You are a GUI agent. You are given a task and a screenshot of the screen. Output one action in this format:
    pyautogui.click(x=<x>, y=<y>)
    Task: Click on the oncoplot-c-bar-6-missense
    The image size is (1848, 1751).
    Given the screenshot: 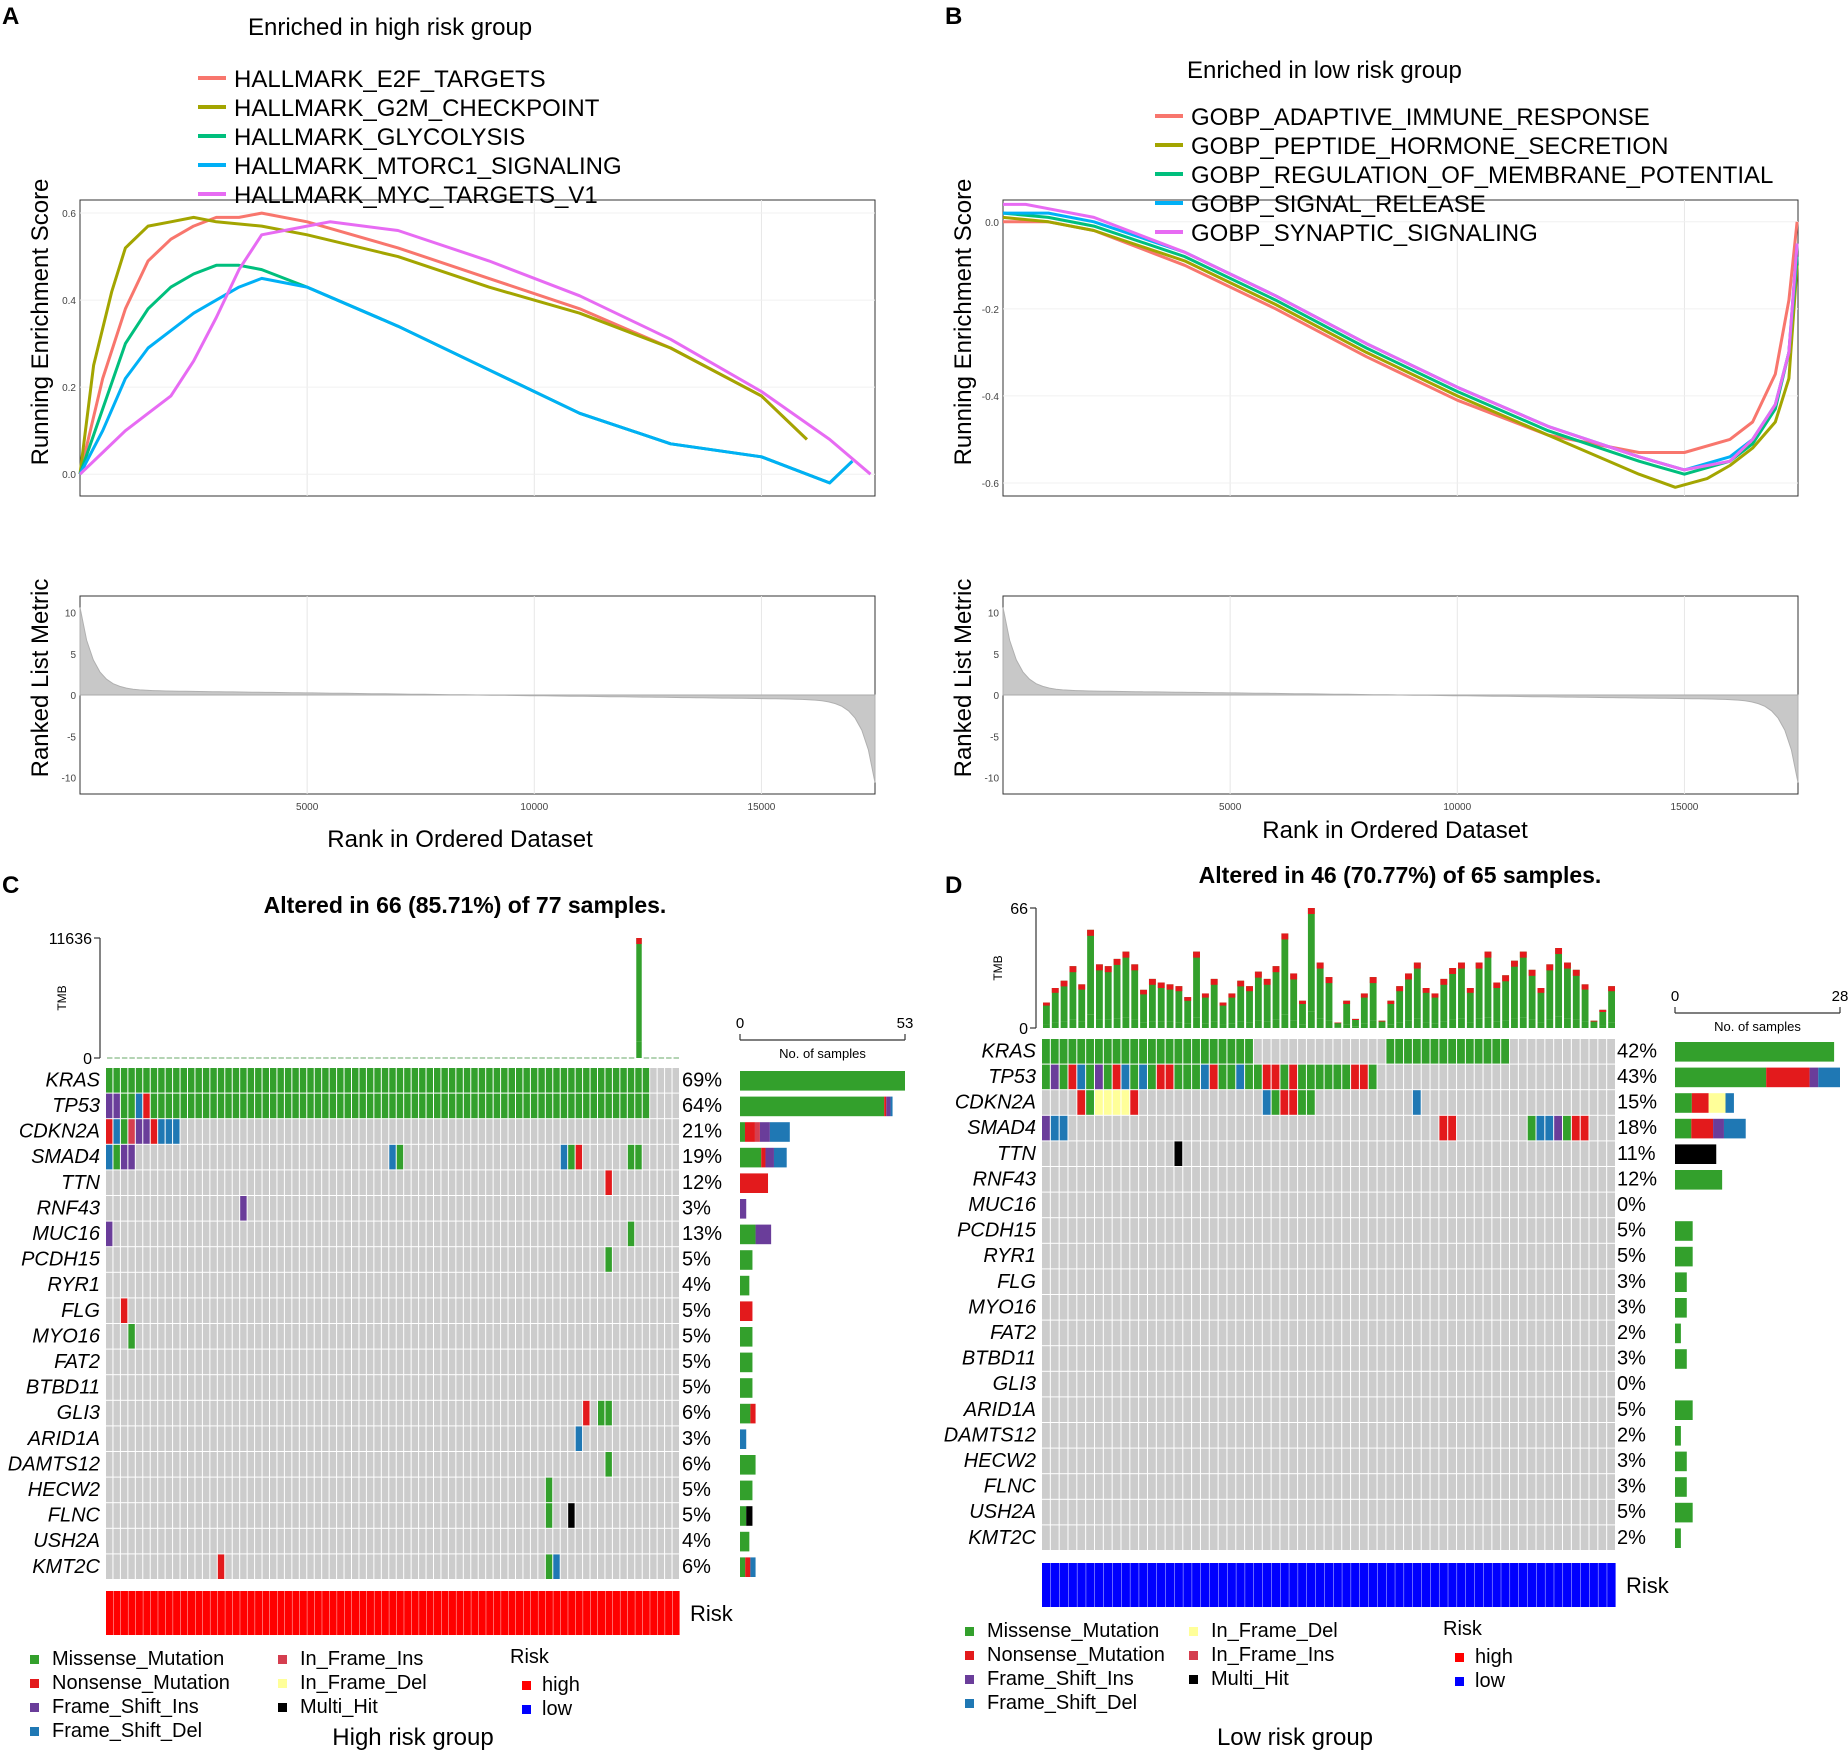 What is the action you would take?
    pyautogui.click(x=748, y=1234)
    